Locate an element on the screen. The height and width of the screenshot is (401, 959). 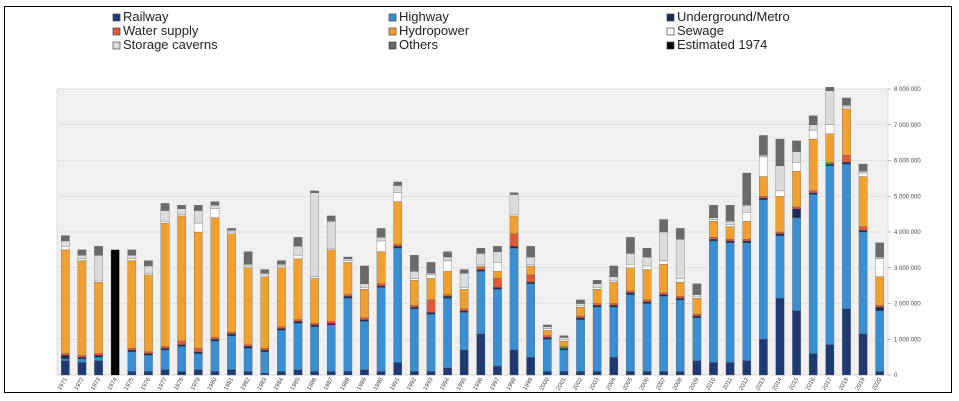
x-tick-label: 1982 is located at coordinates (246, 383).